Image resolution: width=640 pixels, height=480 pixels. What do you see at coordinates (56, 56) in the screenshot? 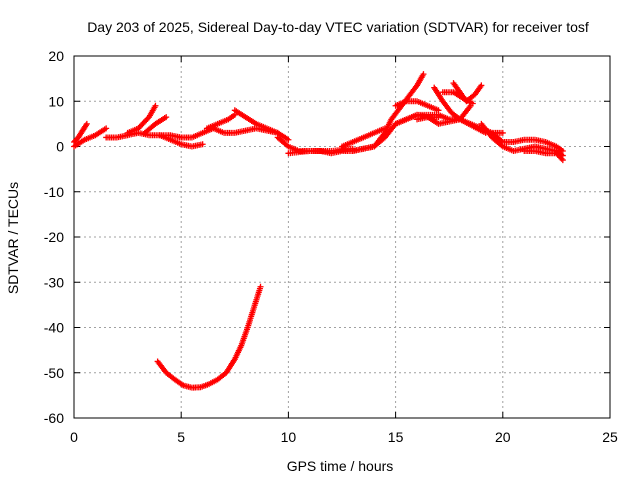
I see `y-tick-label: 20` at bounding box center [56, 56].